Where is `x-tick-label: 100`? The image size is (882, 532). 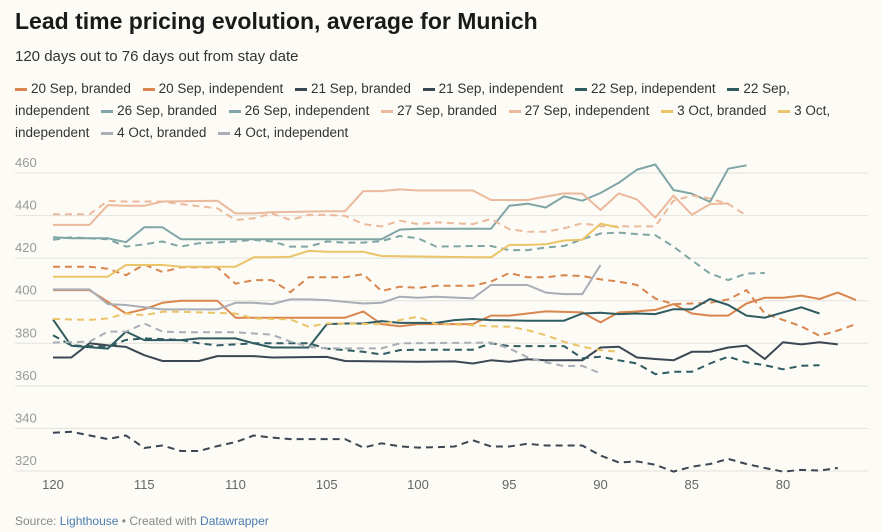
x-tick-label: 100 is located at coordinates (418, 484).